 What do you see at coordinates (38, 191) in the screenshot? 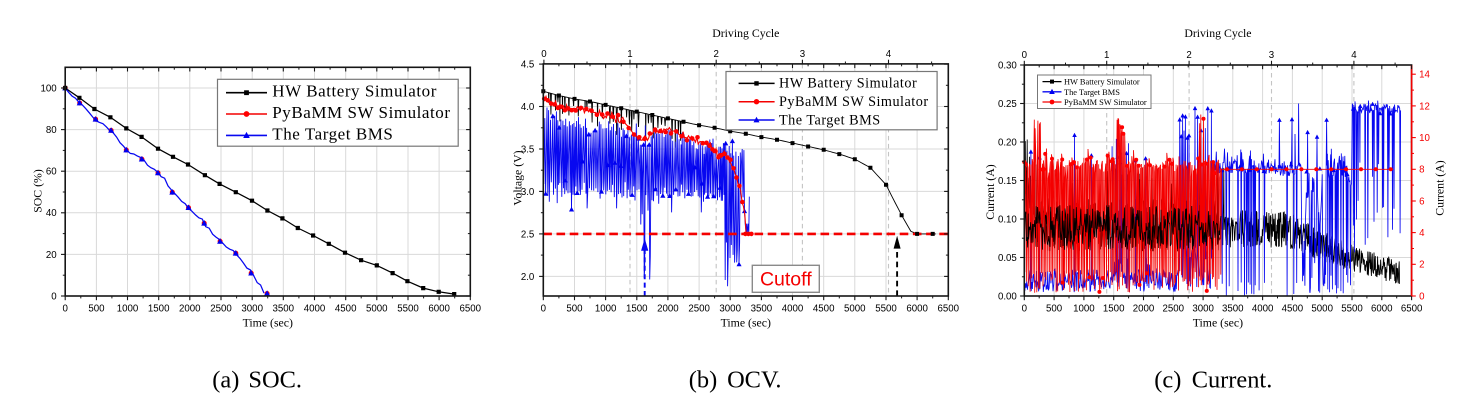
I see `svg-text: SOC (%)` at bounding box center [38, 191].